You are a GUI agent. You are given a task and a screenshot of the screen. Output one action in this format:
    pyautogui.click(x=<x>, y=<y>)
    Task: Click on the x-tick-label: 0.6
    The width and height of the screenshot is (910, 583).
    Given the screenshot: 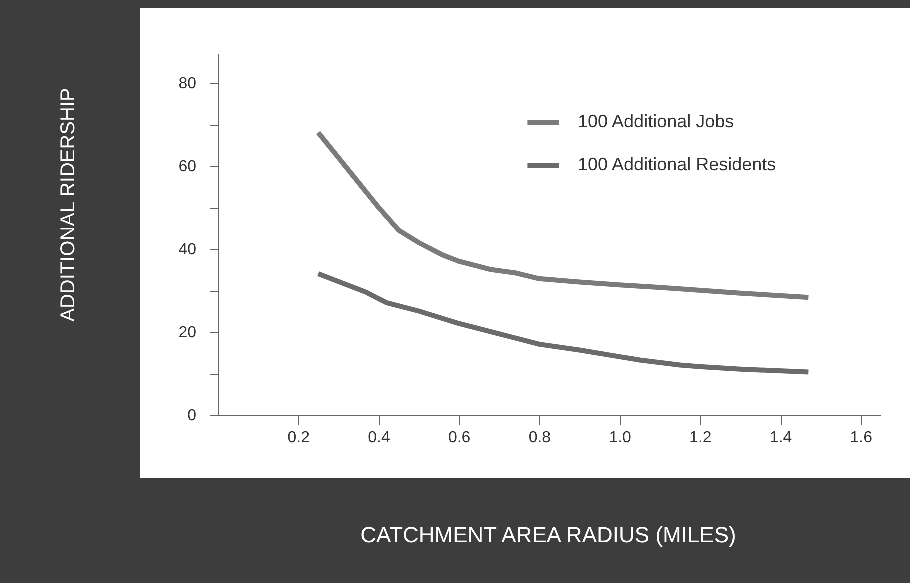 What is the action you would take?
    pyautogui.click(x=459, y=438)
    